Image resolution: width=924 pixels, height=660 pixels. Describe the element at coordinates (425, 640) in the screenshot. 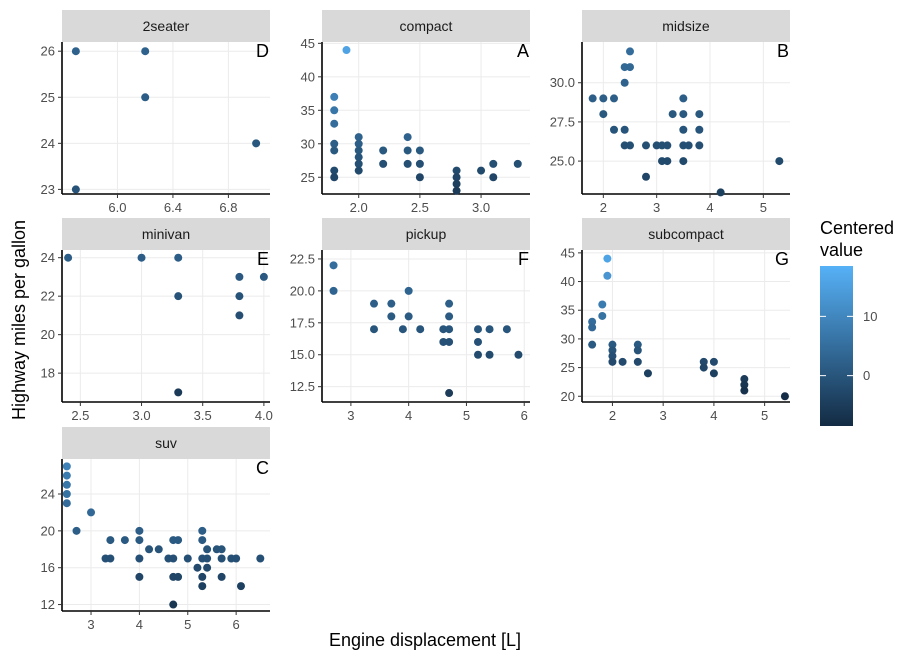

I see `x-axis-title: Engine displacement [L]` at that location.